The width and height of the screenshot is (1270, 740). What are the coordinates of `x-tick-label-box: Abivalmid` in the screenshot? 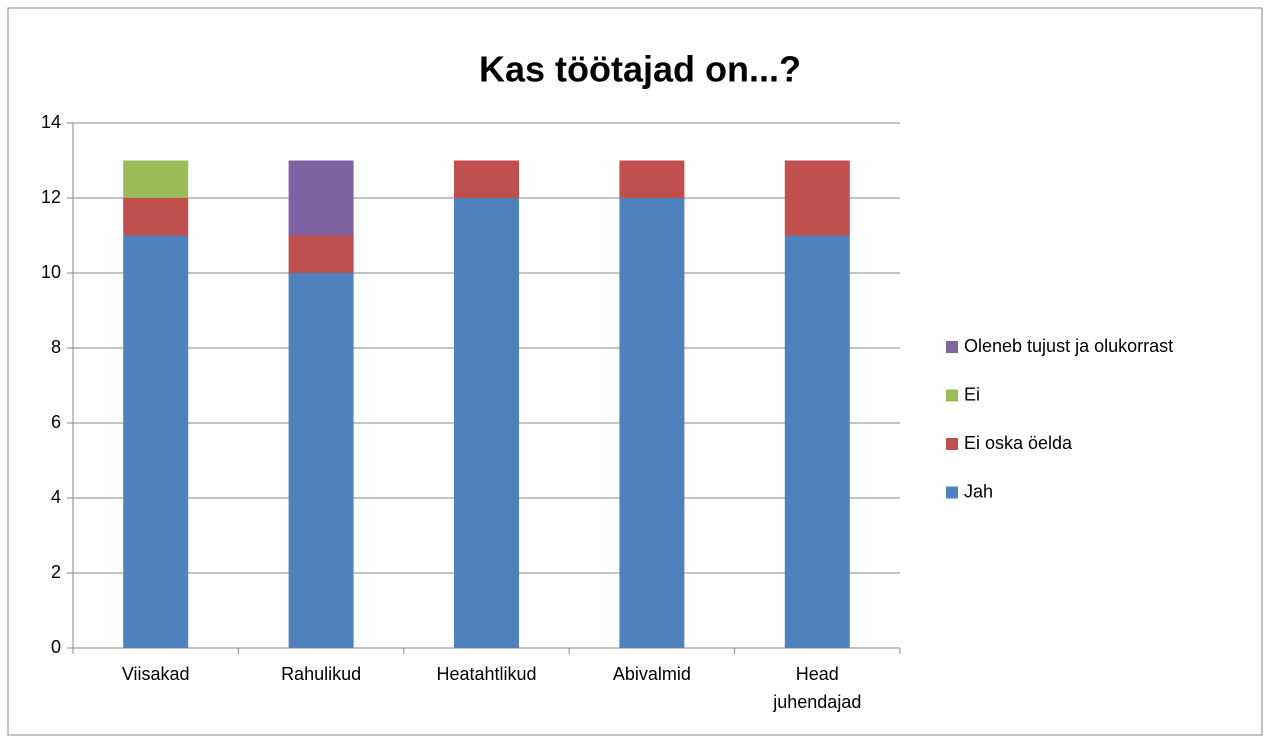 It's located at (651, 674).